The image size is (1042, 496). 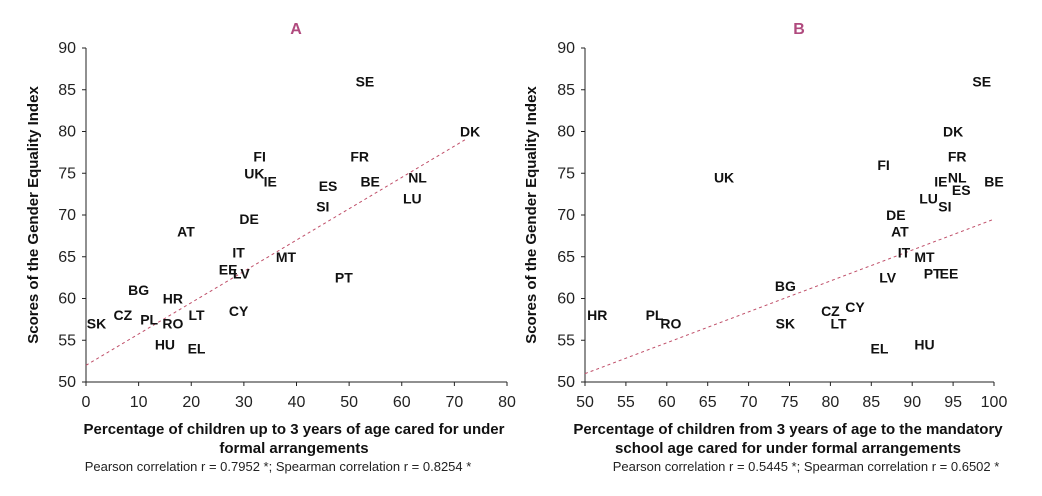 I want to click on x-tick-label: 75, so click(x=790, y=402).